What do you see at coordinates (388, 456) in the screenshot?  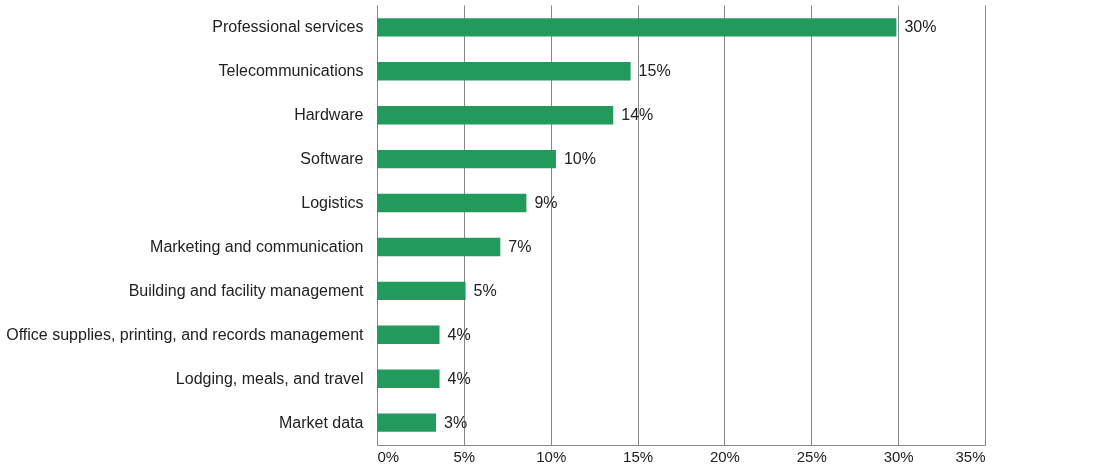 I see `x-tick-label: 0%` at bounding box center [388, 456].